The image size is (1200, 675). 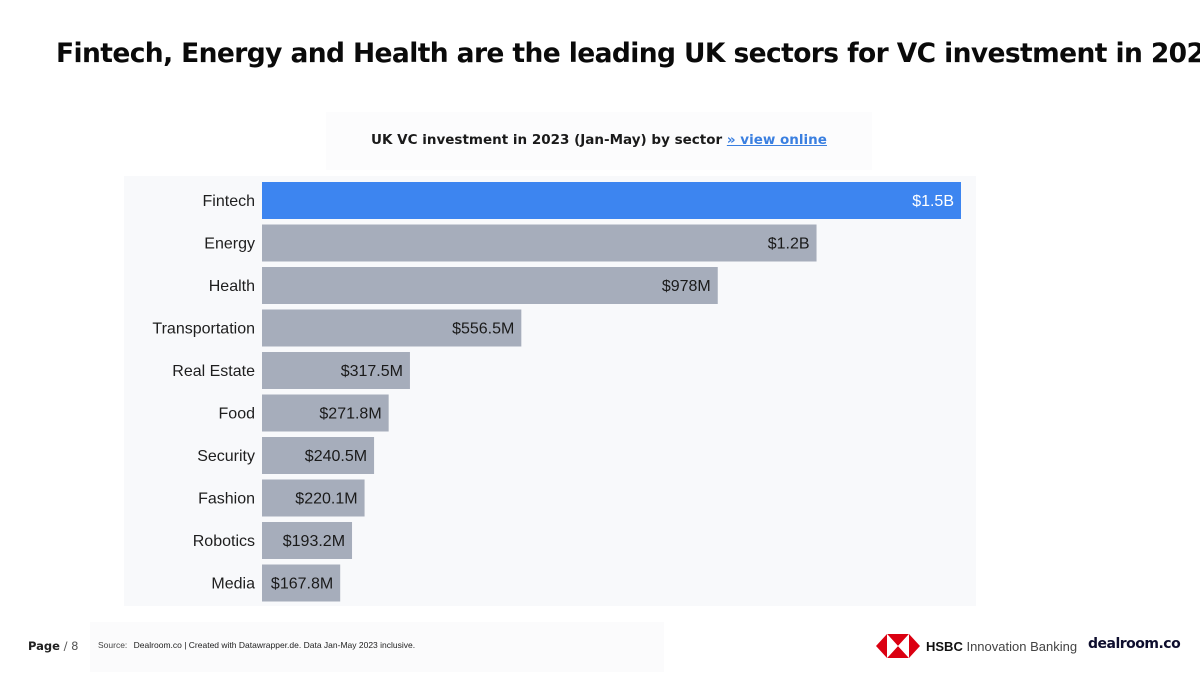 I want to click on bar-security, so click(x=318, y=455).